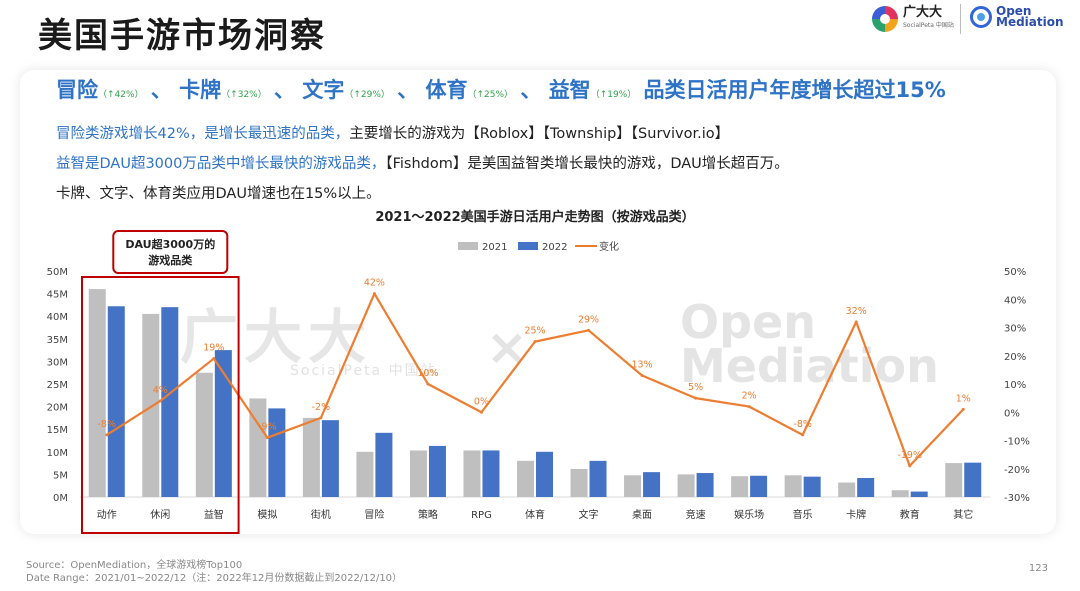 This screenshot has width=1080, height=591. What do you see at coordinates (569, 90) in the screenshot?
I see `headline-item: 益智` at bounding box center [569, 90].